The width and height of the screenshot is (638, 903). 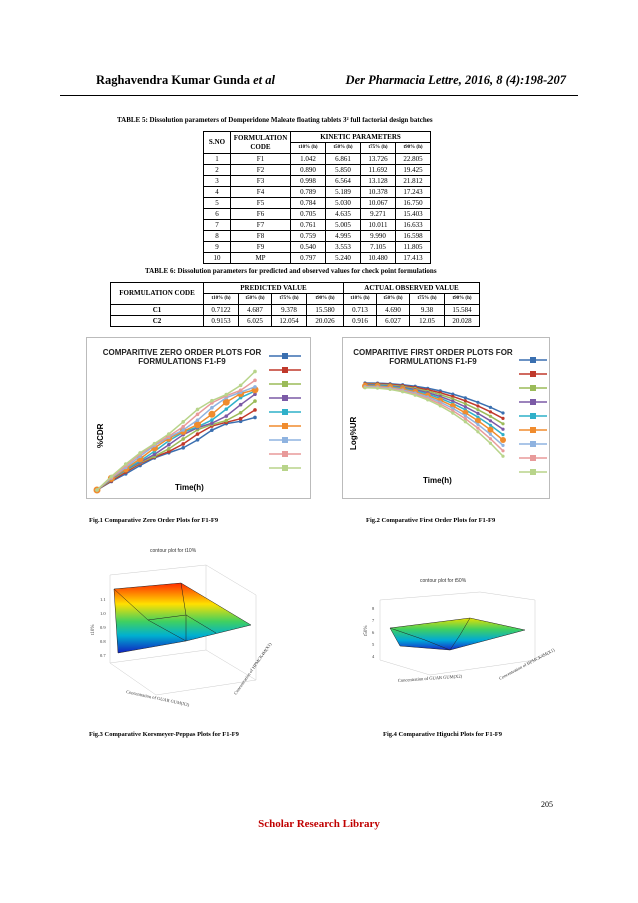 I want to click on table5-cell: 22.805, so click(x=413, y=159).